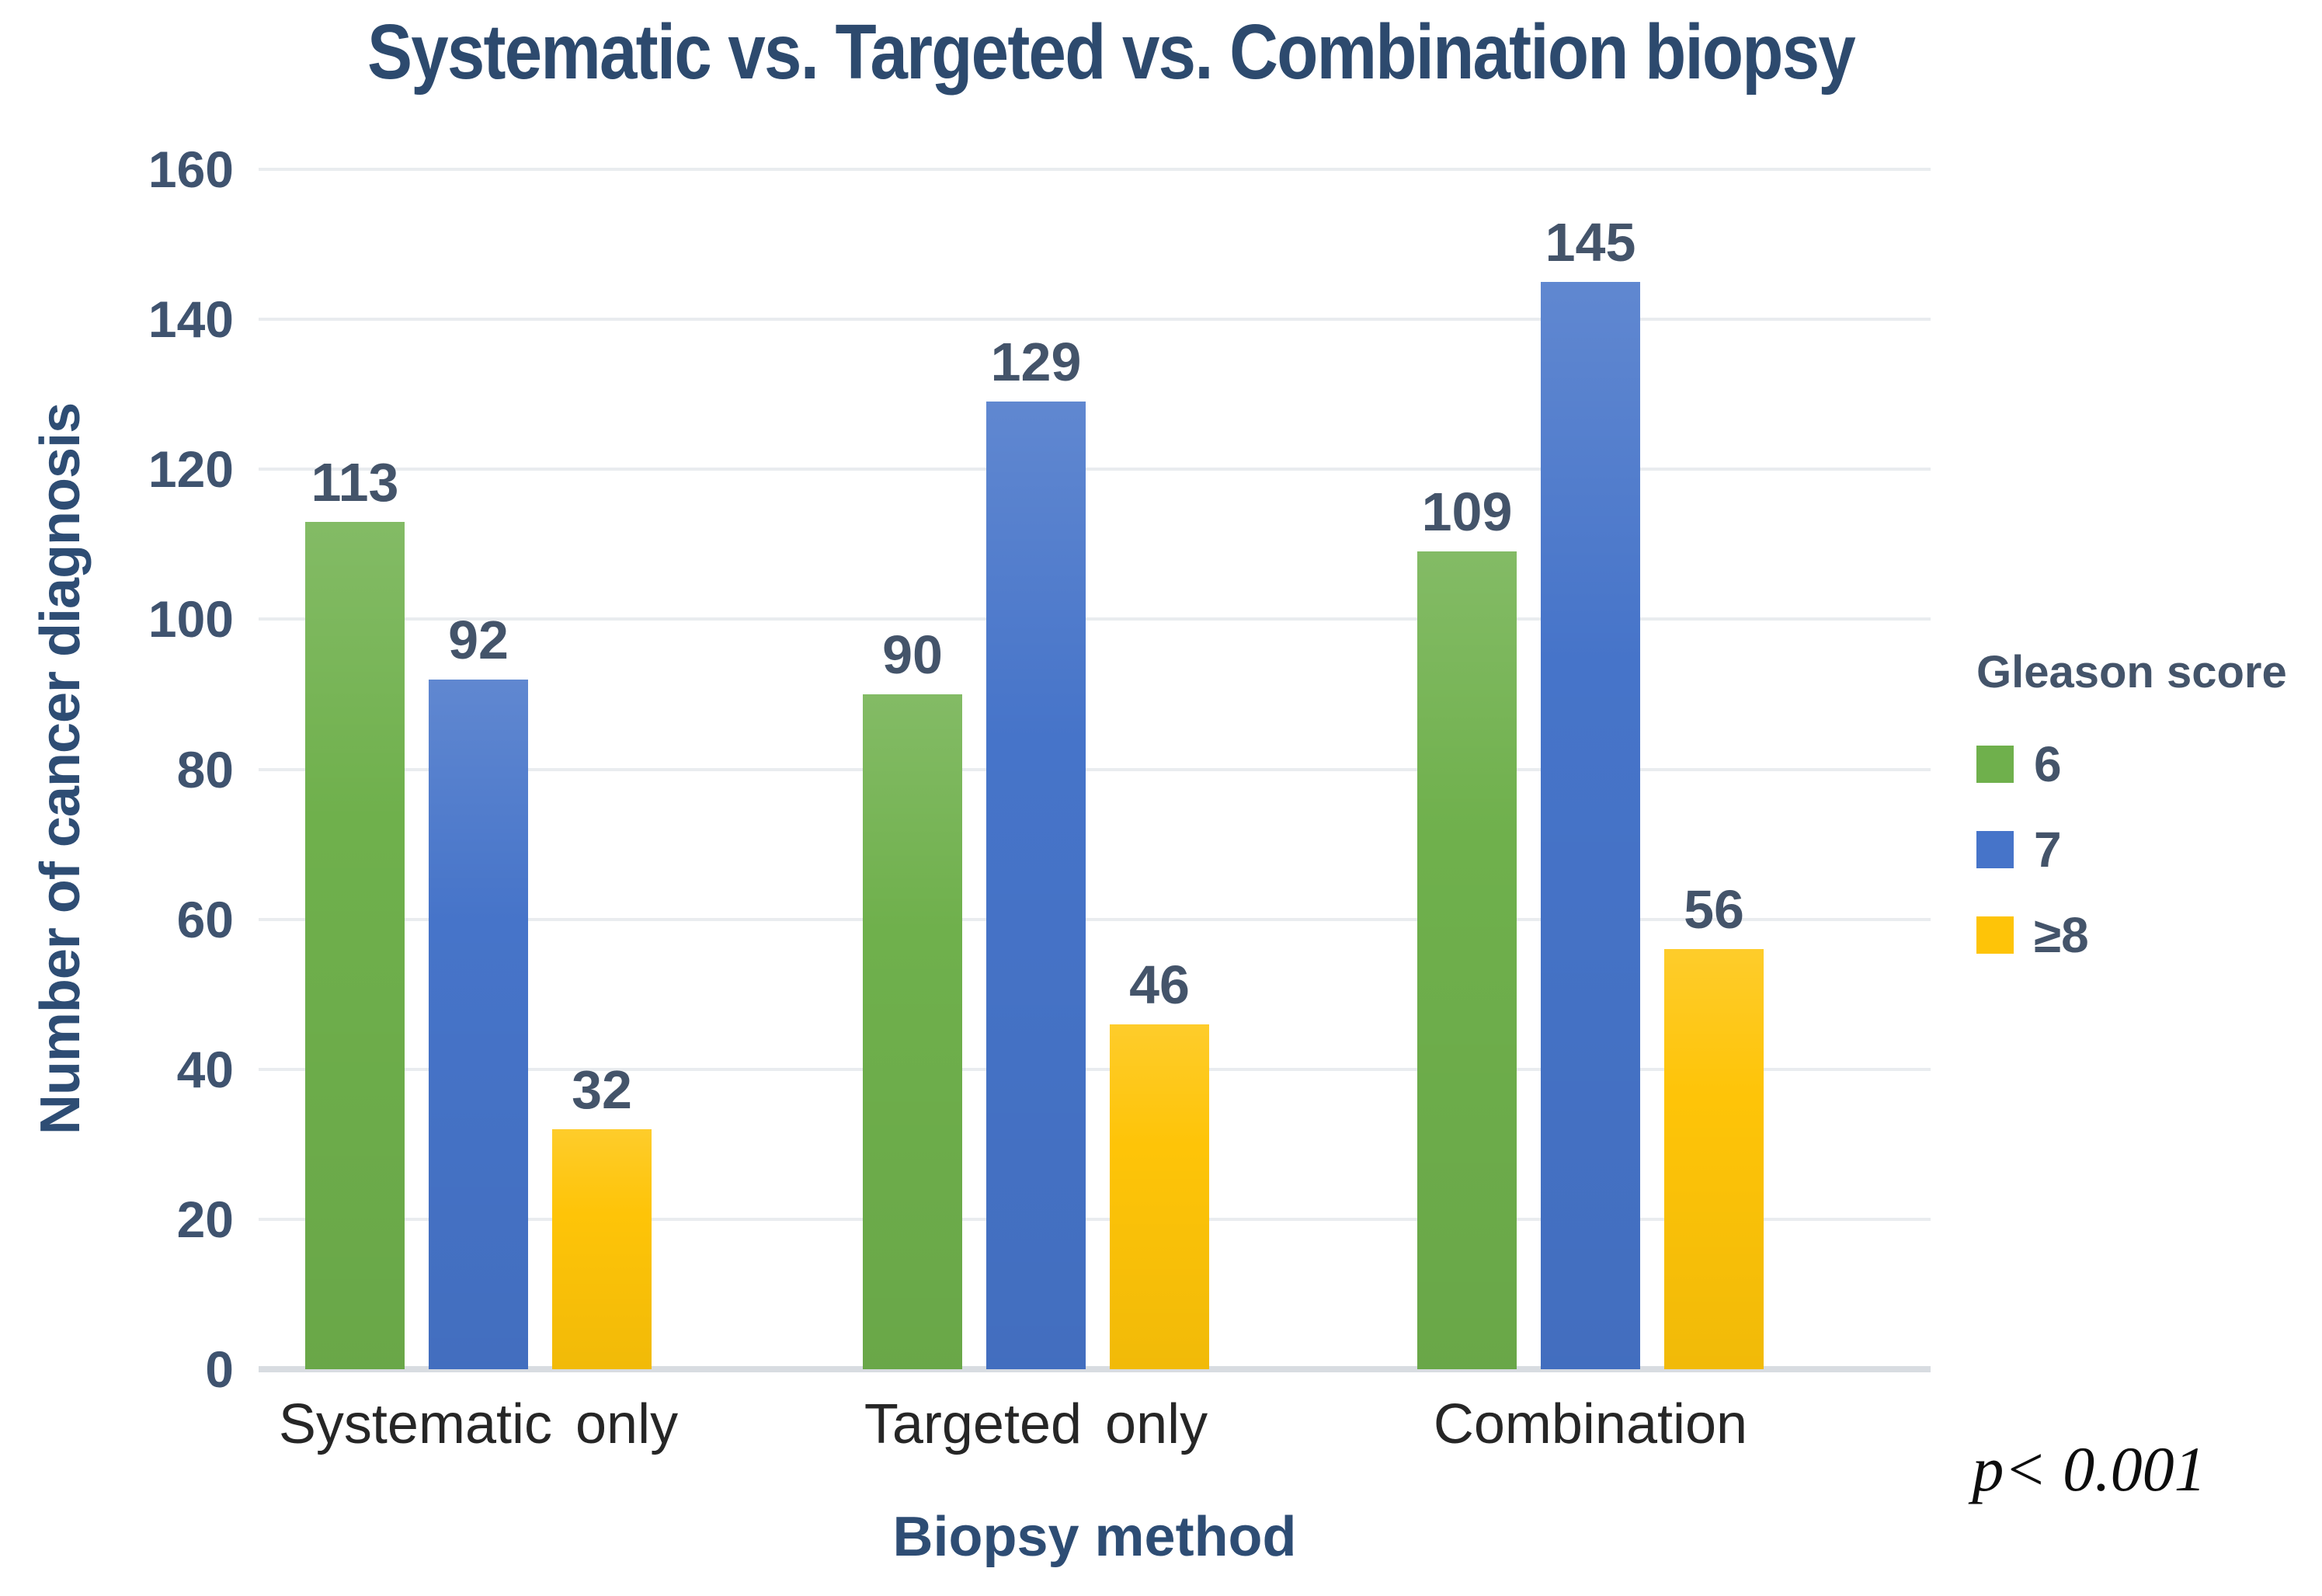 This screenshot has width=2322, height=1596. I want to click on bar-targeted-gleason8plus: 46, so click(1159, 1164).